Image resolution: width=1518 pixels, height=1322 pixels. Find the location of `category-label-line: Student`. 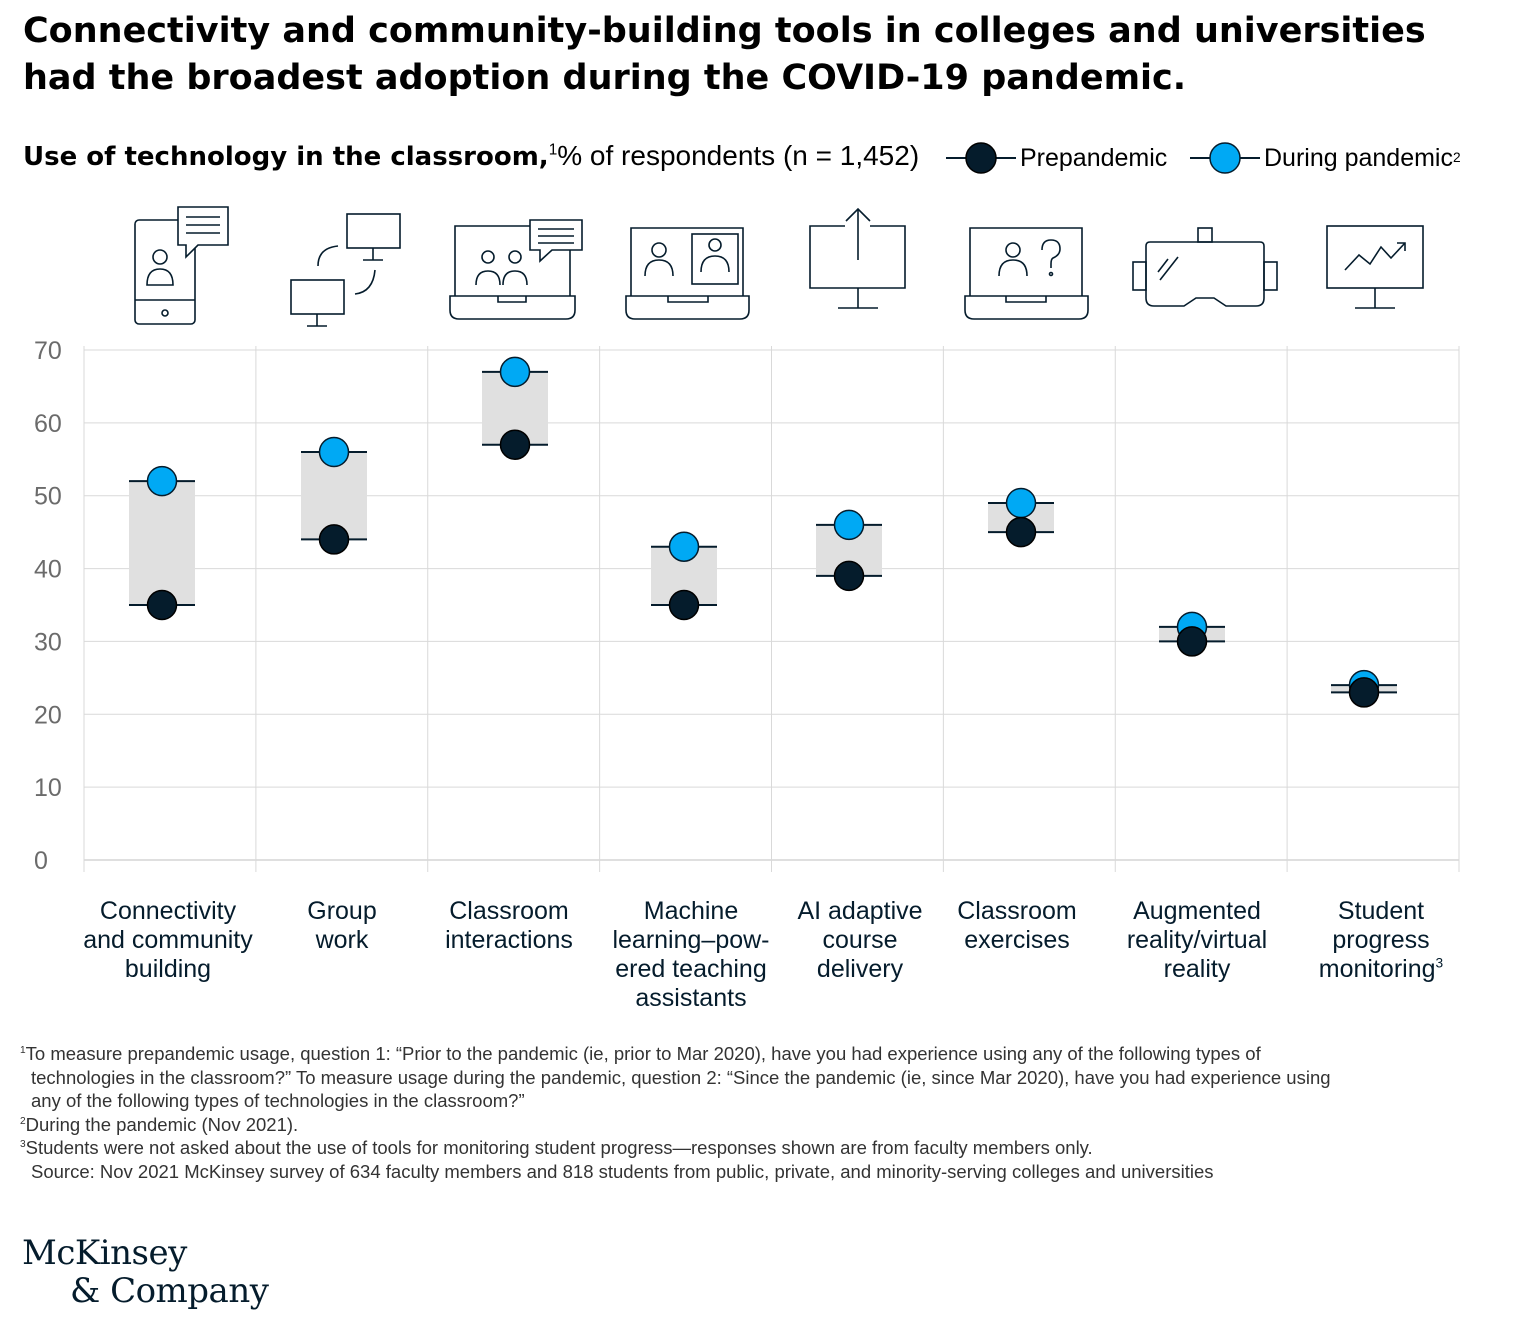

category-label-line: Student is located at coordinates (1381, 911).